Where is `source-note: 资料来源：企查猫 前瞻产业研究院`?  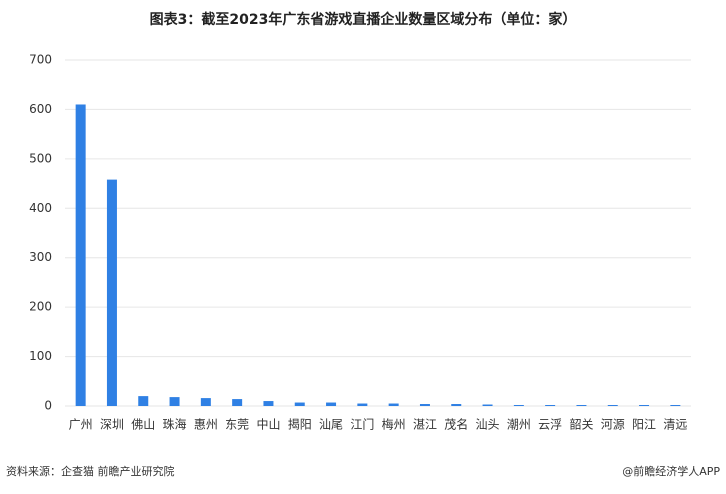 source-note: 资料来源：企查猫 前瞻产业研究院 is located at coordinates (90, 471).